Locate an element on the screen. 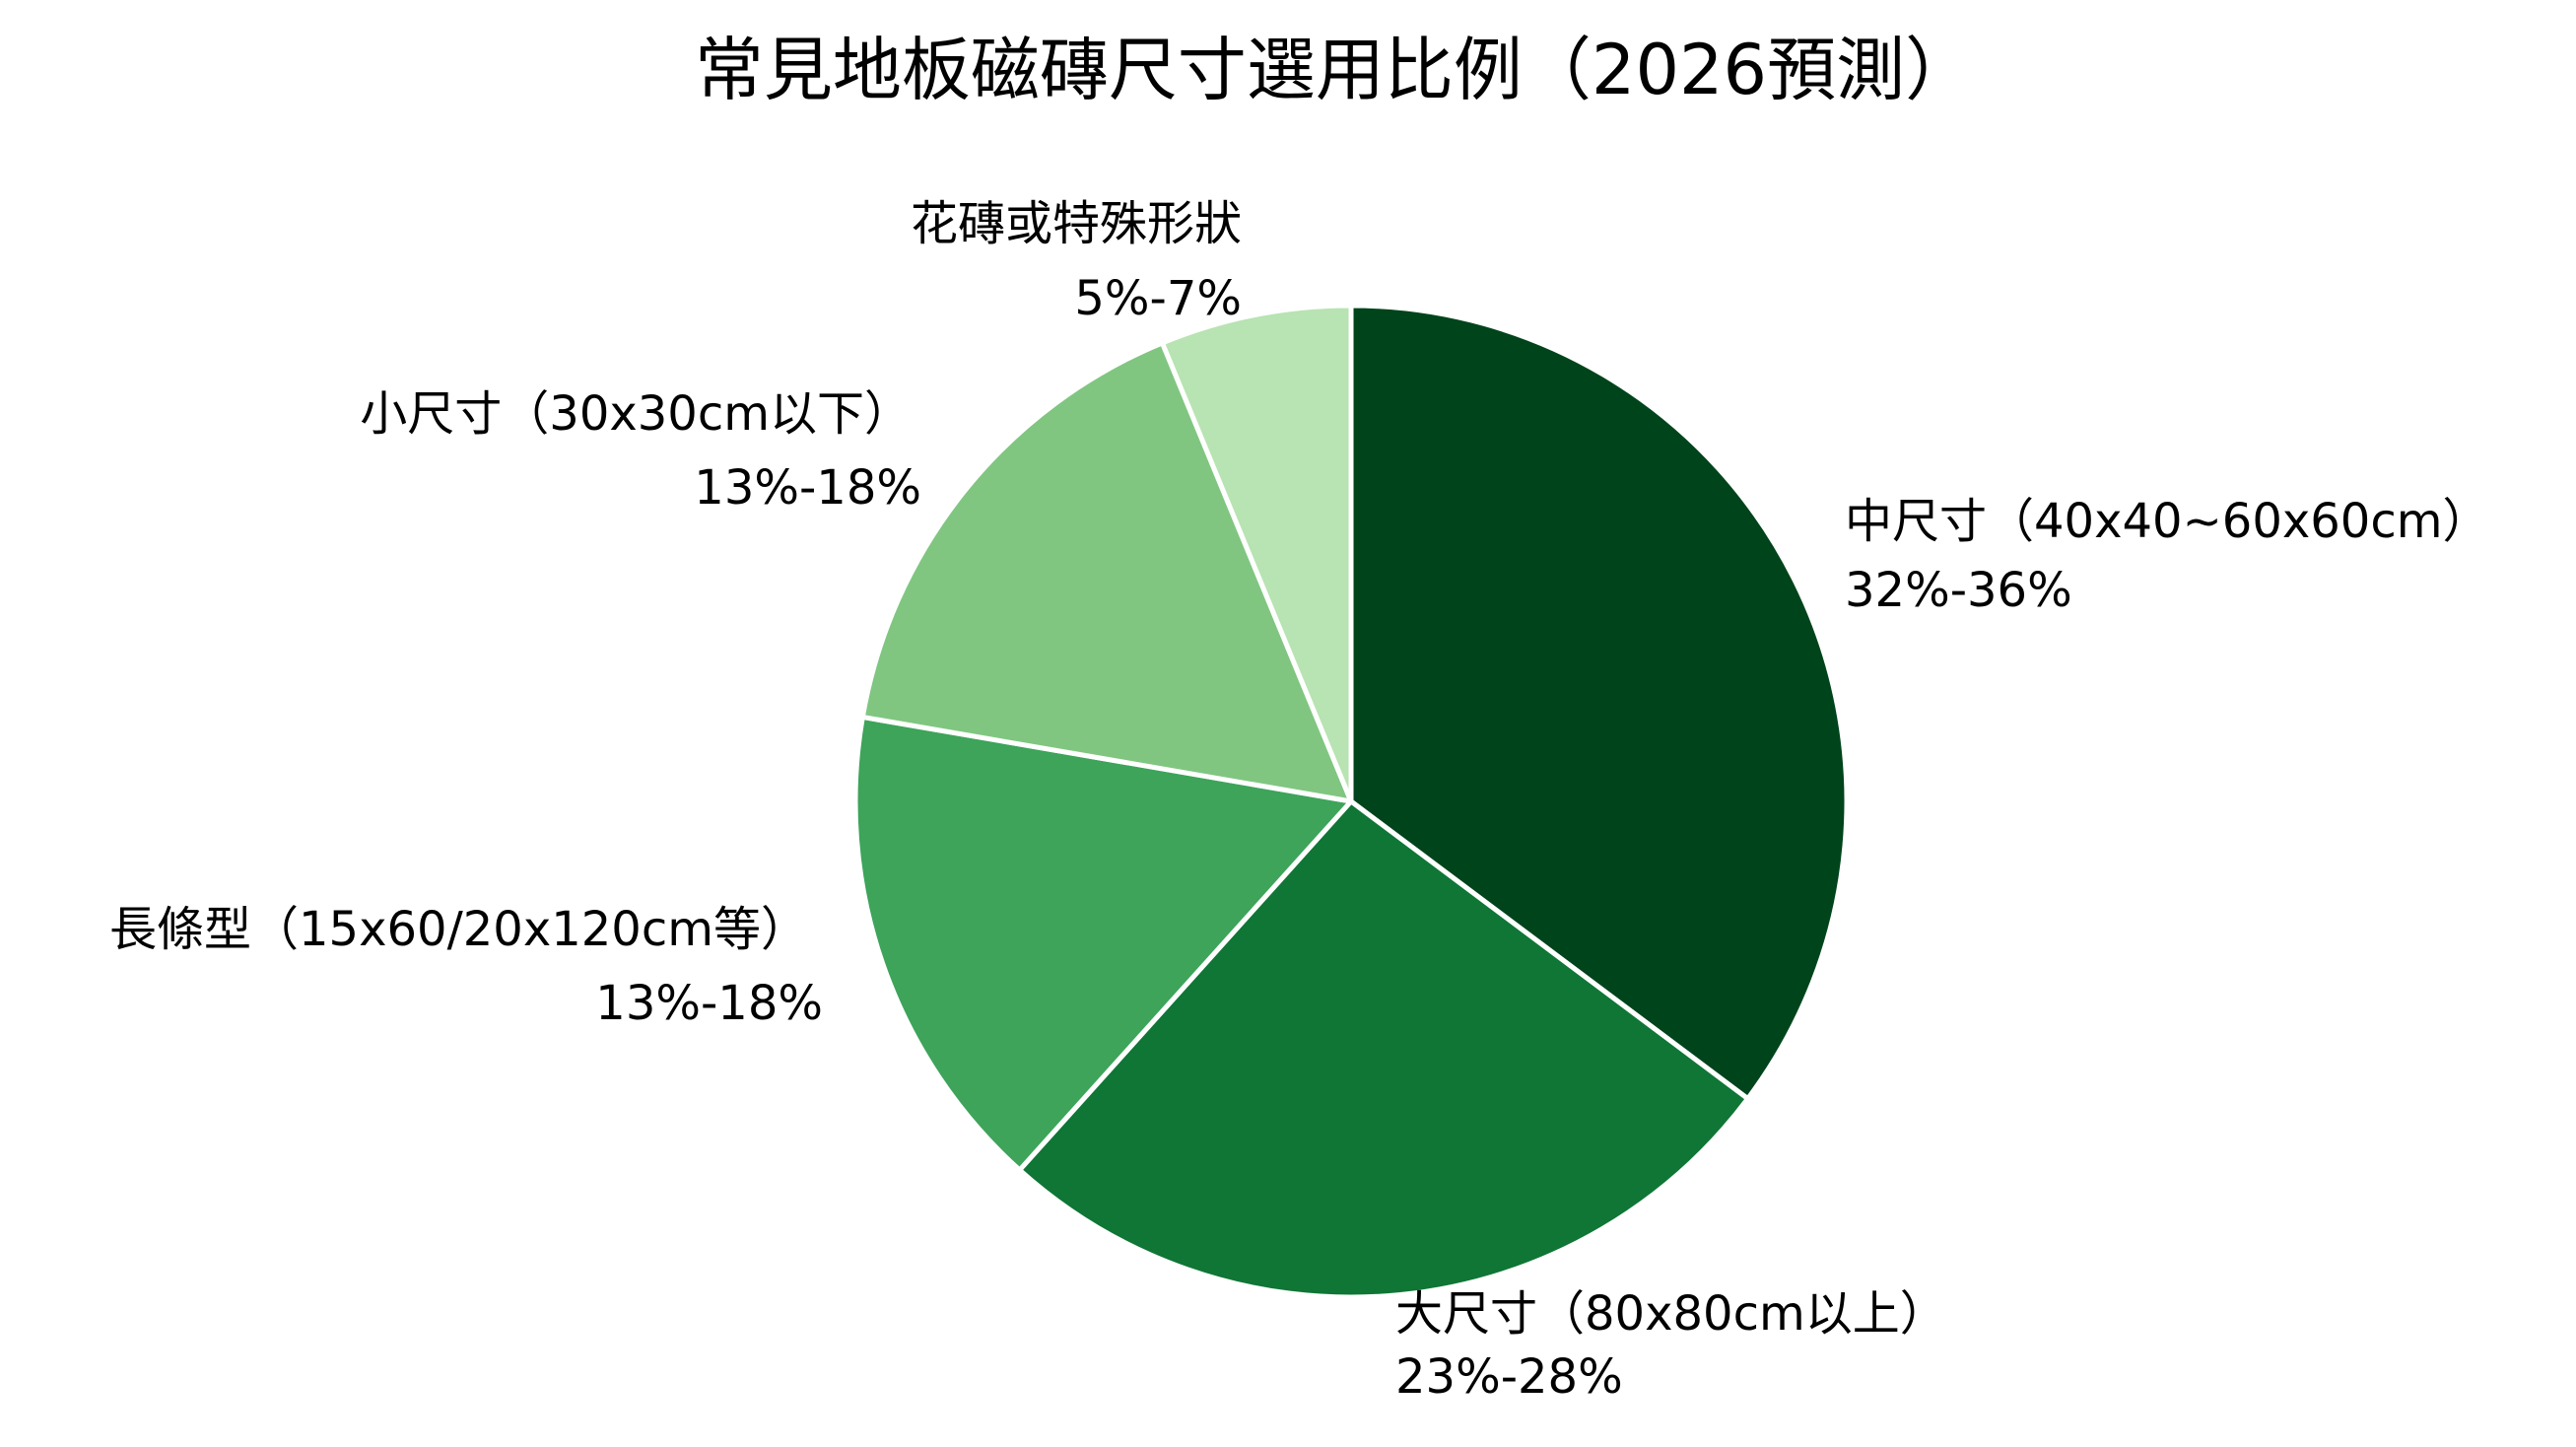  slice-label-long: 長條型（15x60/20x120cm等） is located at coordinates (458, 929).